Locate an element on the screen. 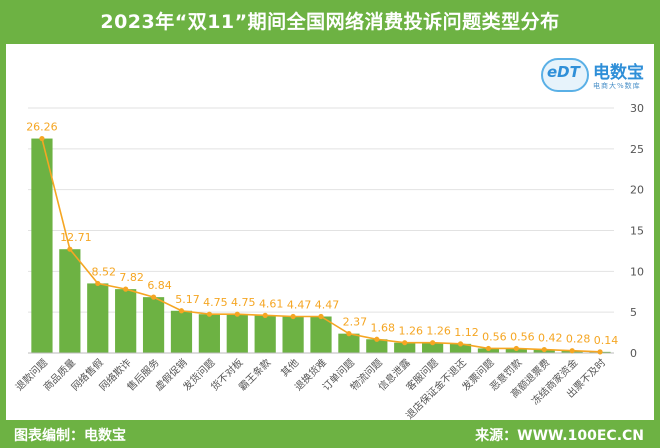 The height and width of the screenshot is (448, 660). data-label: 26.26 is located at coordinates (42, 127).